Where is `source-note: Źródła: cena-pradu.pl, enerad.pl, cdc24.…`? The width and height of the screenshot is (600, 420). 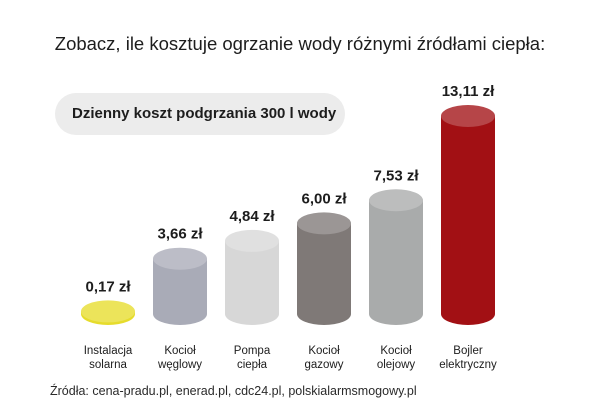
source-note: Źródła: cena-pradu.pl, enerad.pl, cdc24.… is located at coordinates (233, 391).